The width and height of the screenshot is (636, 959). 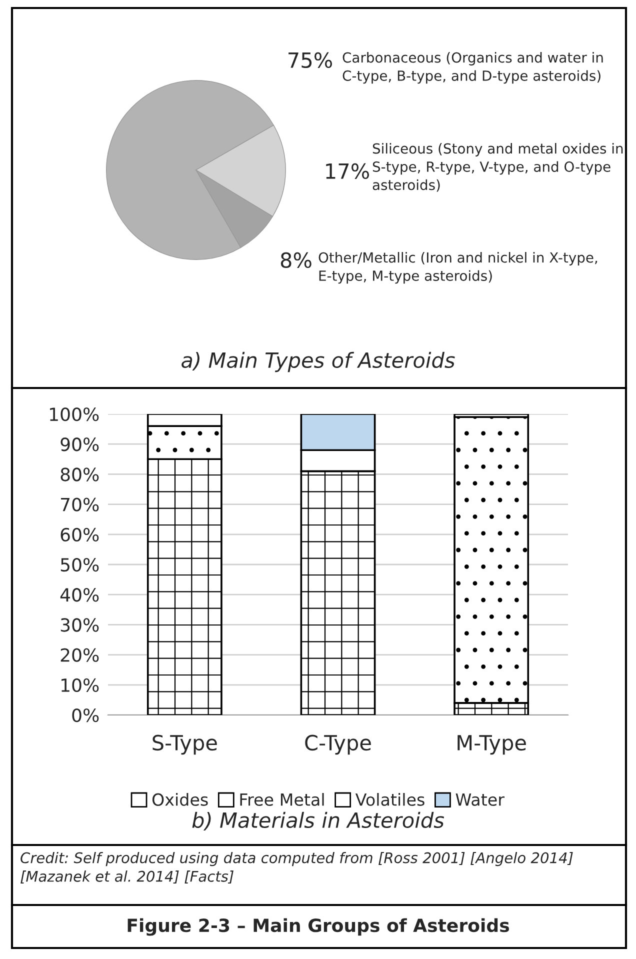 I want to click on y-tick-label: 40%, so click(x=79, y=595).